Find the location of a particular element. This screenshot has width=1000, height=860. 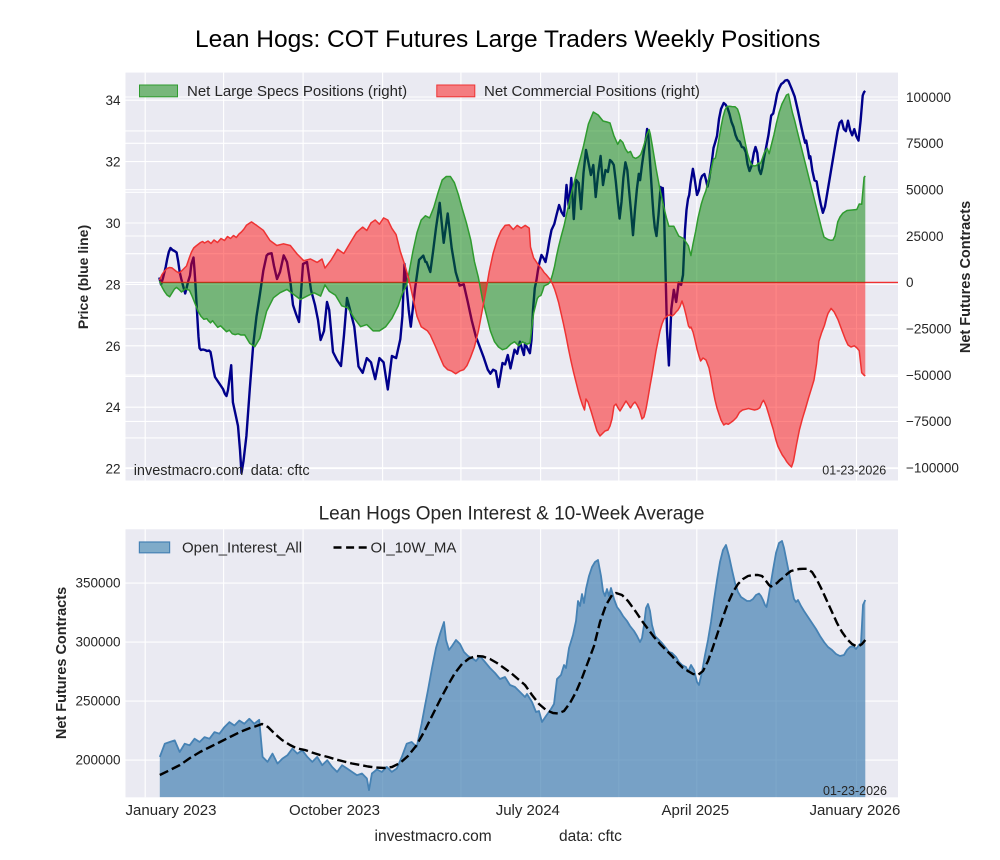

svg-text: 24 is located at coordinates (113, 407).